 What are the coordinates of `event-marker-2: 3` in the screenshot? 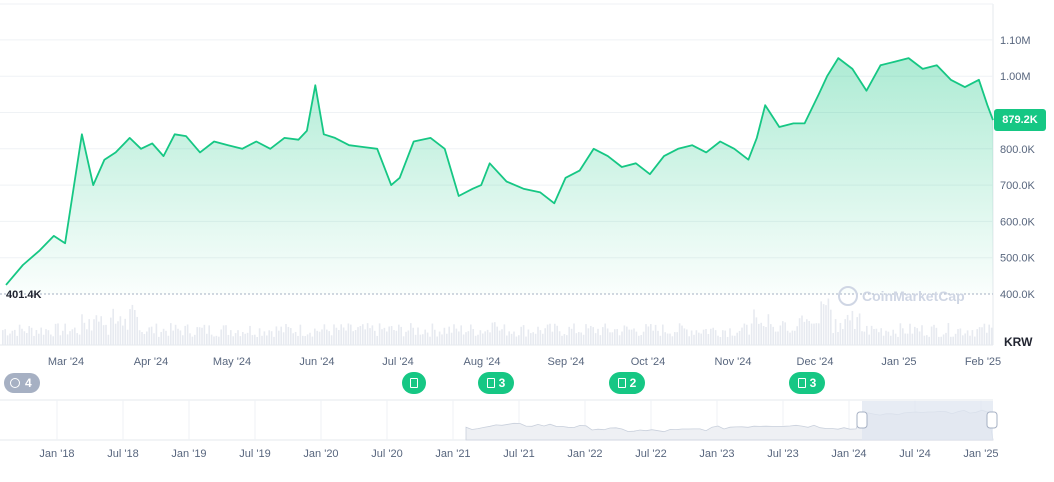 It's located at (496, 383).